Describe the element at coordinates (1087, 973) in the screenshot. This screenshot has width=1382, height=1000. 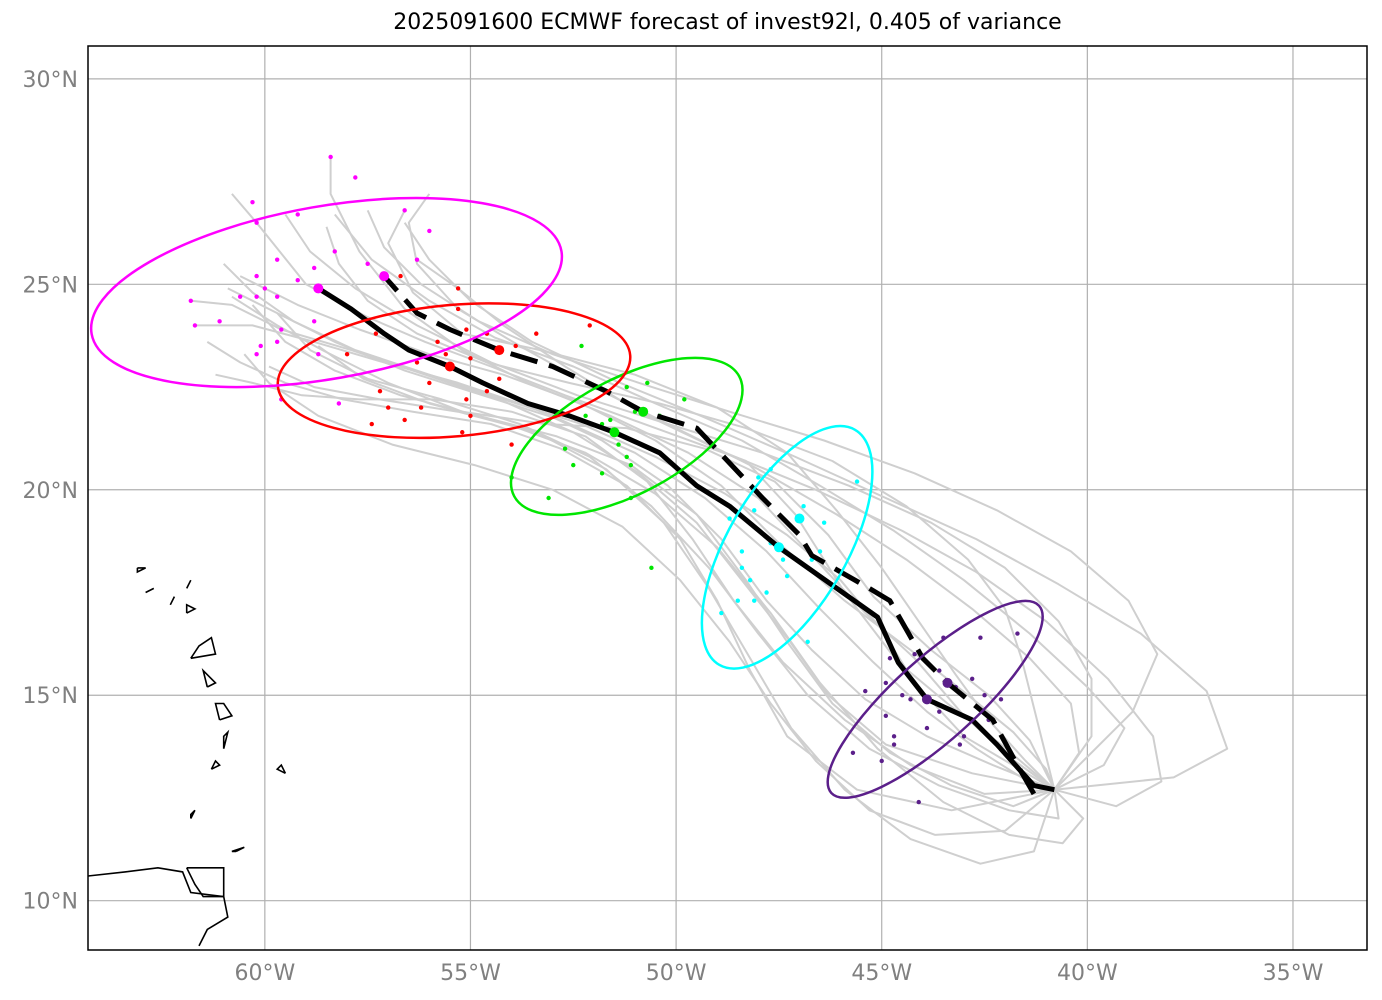
I see `lon-tick-label: 40°W` at that location.